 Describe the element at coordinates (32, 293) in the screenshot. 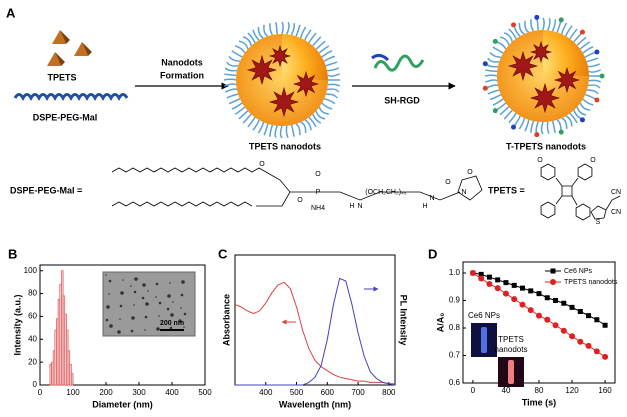

I see `y-tick-label: 80` at that location.